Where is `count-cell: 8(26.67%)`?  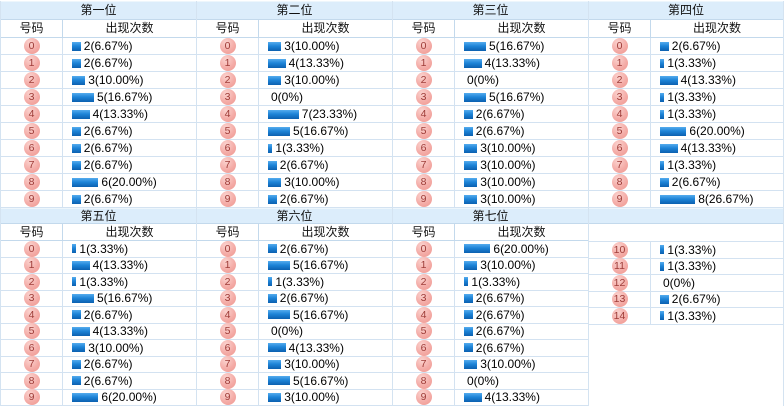 count-cell: 8(26.67%) is located at coordinates (717, 199).